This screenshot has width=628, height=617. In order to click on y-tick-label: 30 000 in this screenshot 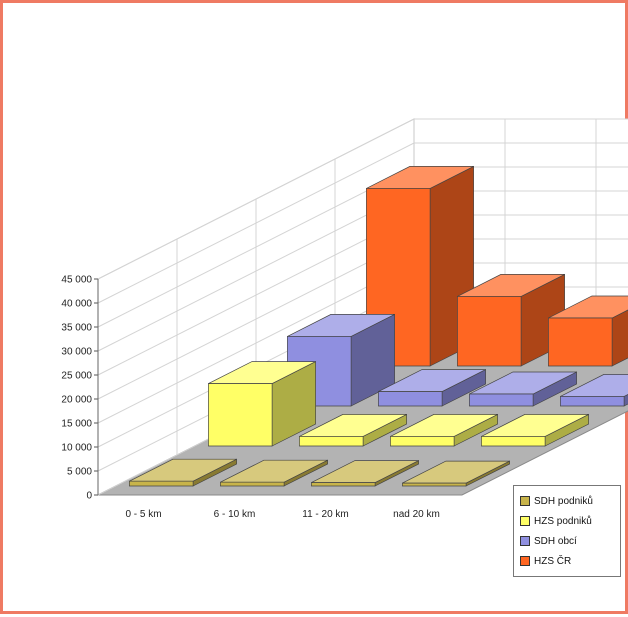, I will do `click(76, 352)`.